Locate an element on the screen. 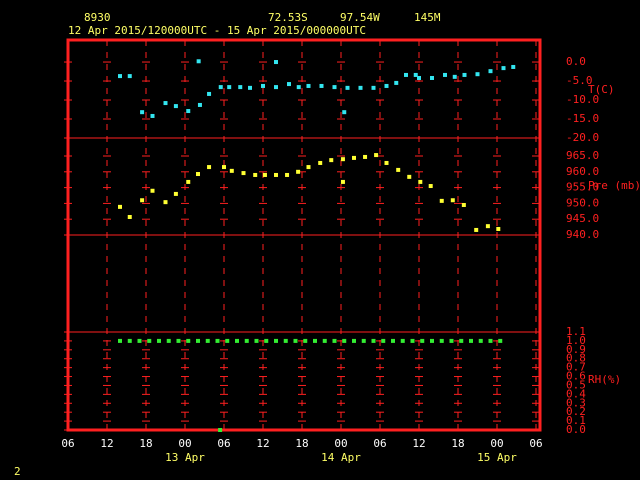 The width and height of the screenshot is (640, 480). date-label: 13 Apr is located at coordinates (185, 457).